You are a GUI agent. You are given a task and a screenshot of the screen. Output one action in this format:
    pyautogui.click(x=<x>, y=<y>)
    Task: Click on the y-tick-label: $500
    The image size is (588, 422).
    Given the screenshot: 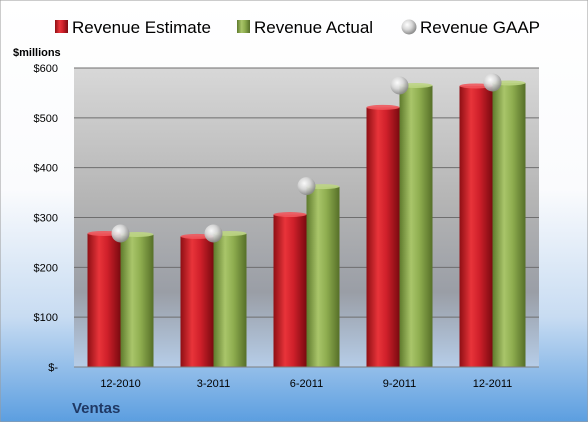 What is the action you would take?
    pyautogui.click(x=46, y=119)
    